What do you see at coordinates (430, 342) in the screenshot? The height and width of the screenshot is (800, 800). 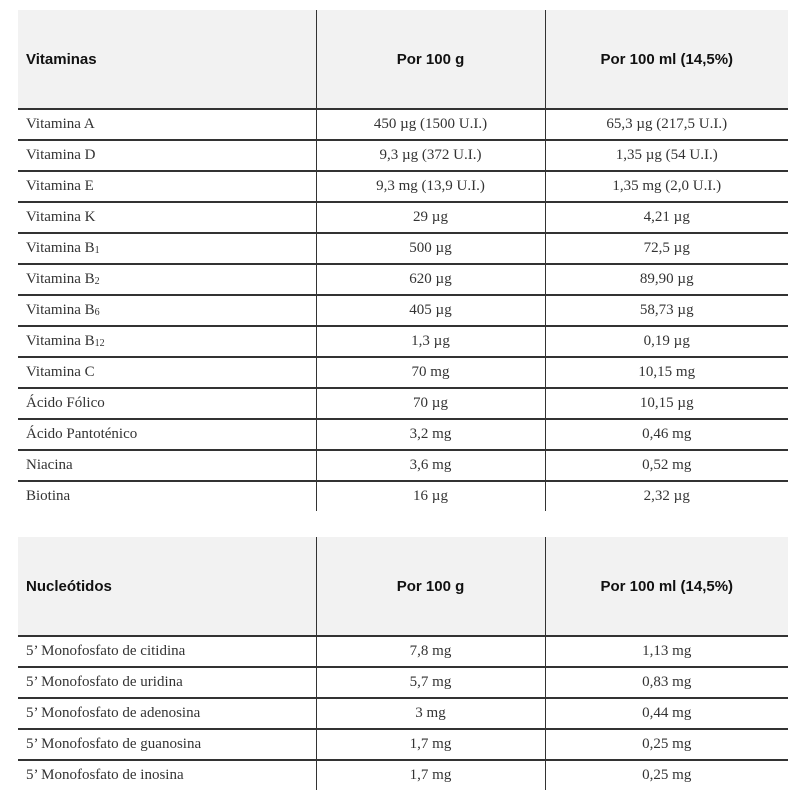 I see `value-per-100g: 1,3 µg` at bounding box center [430, 342].